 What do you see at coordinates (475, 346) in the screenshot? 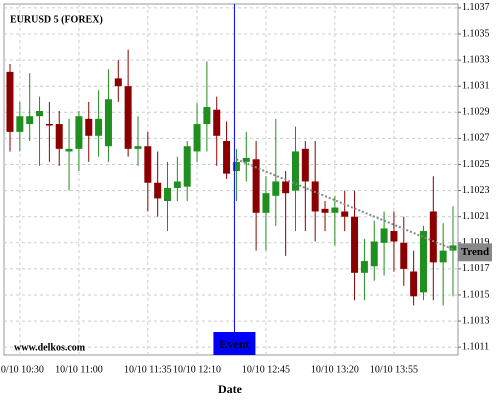
I see `y-tick-label: 1.1011` at bounding box center [475, 346].